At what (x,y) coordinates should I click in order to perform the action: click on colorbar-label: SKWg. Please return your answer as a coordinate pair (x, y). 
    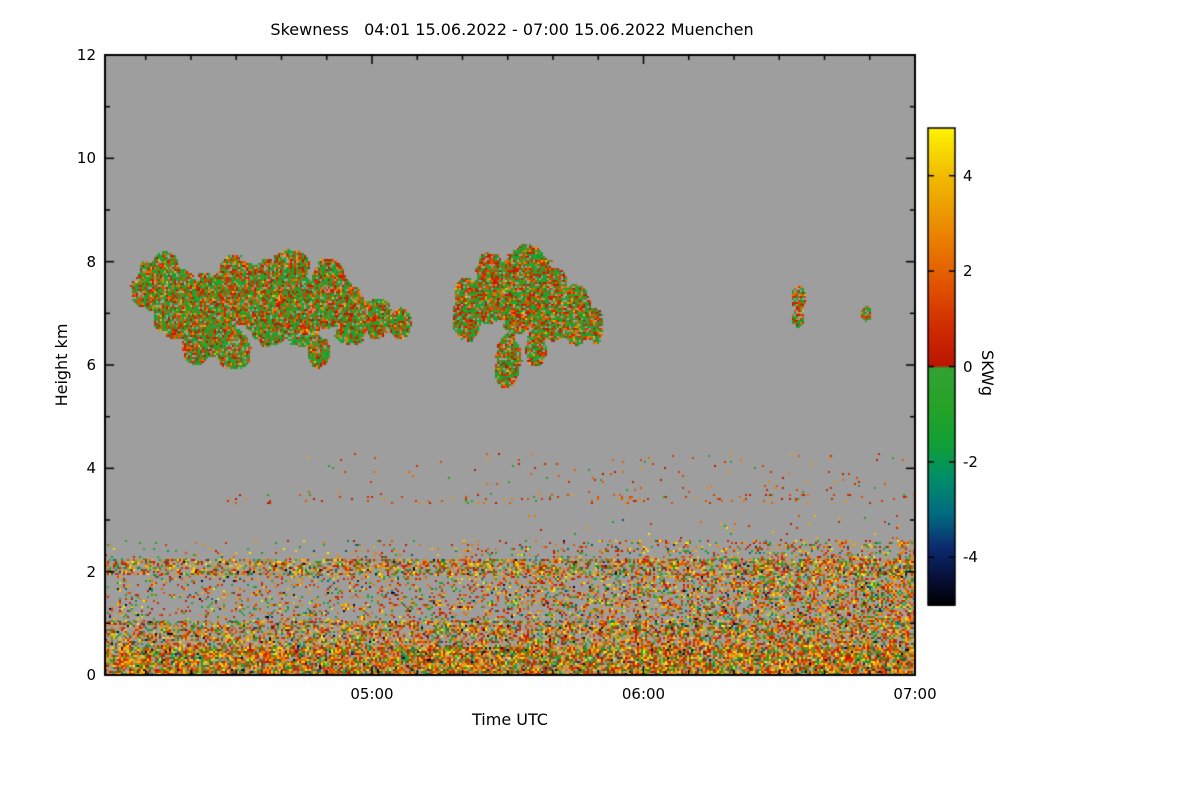
    Looking at the image, I should click on (987, 373).